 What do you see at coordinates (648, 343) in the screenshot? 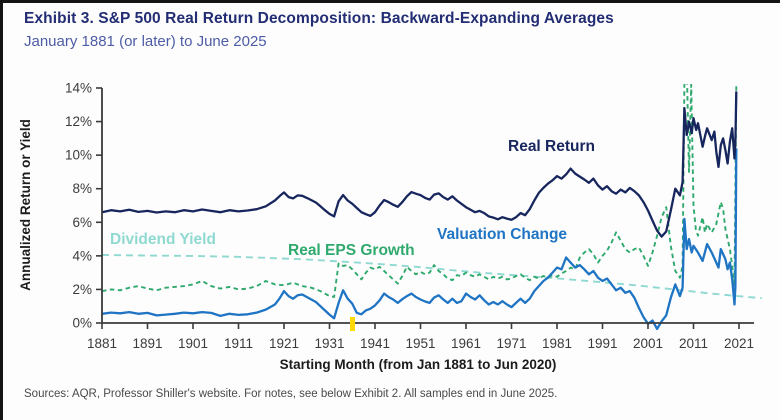
I see `x-tick-label: 2001` at bounding box center [648, 343].